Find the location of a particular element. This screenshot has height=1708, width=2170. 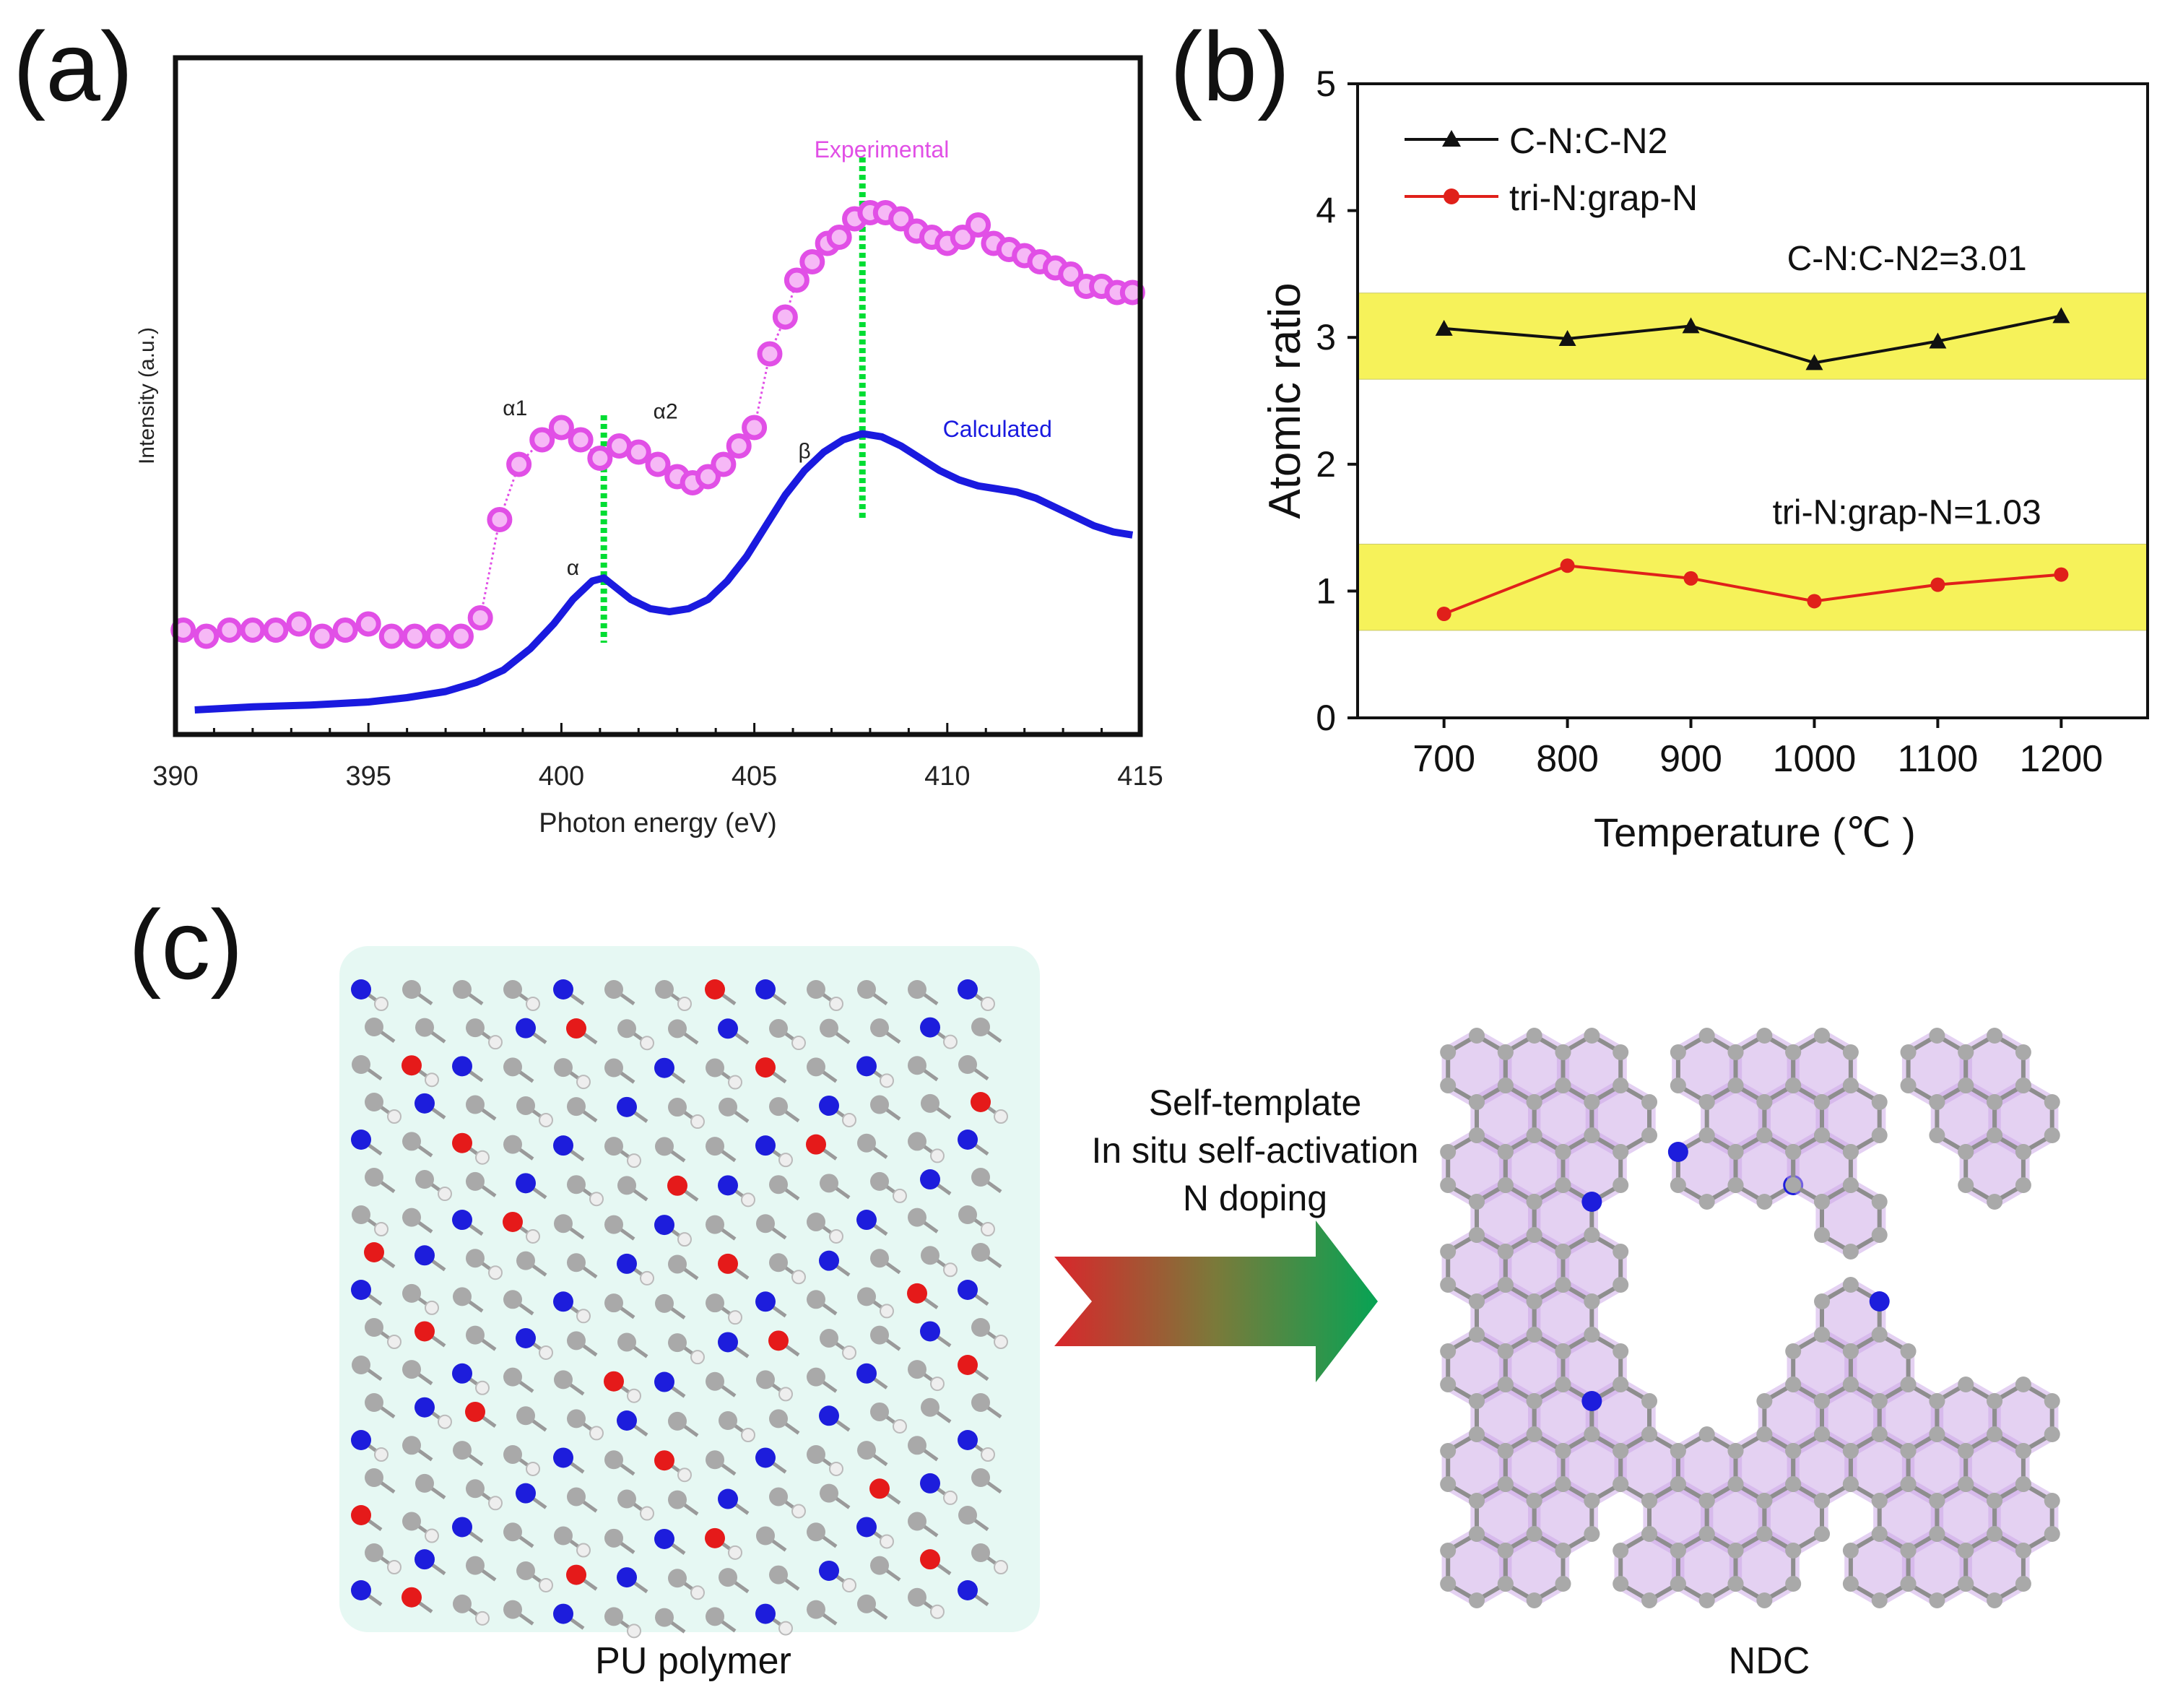

b-y-tick-label: 5 is located at coordinates (1326, 84).